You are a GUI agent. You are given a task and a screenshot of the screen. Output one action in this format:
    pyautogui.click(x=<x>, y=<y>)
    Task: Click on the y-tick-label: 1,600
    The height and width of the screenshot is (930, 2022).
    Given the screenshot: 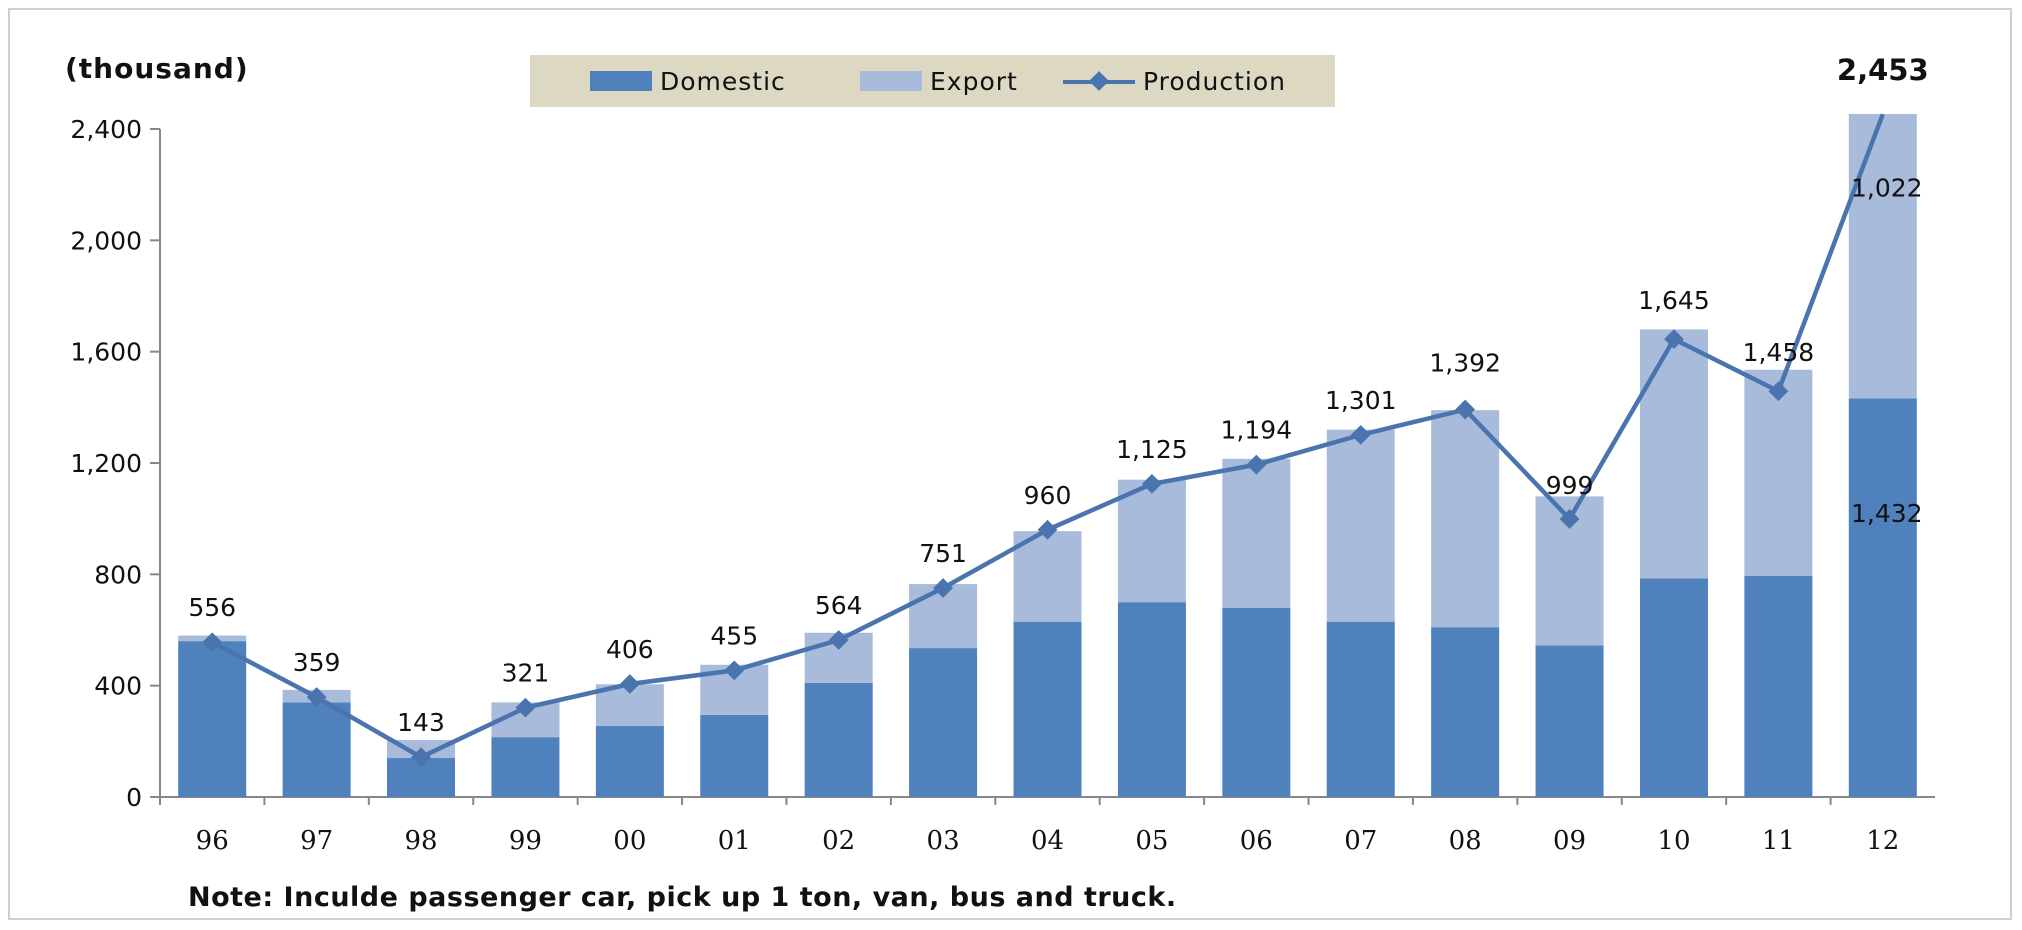 What is the action you would take?
    pyautogui.click(x=106, y=352)
    